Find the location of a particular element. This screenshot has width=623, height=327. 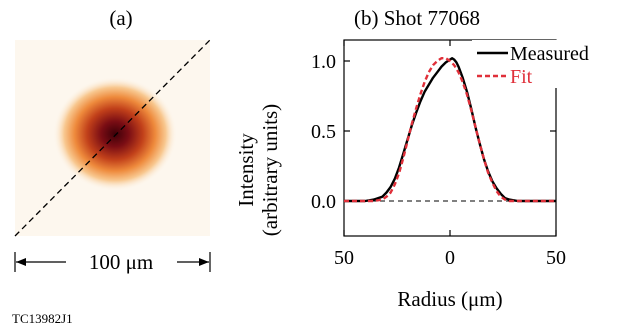

figure-id: TC13982J1 is located at coordinates (42, 318).